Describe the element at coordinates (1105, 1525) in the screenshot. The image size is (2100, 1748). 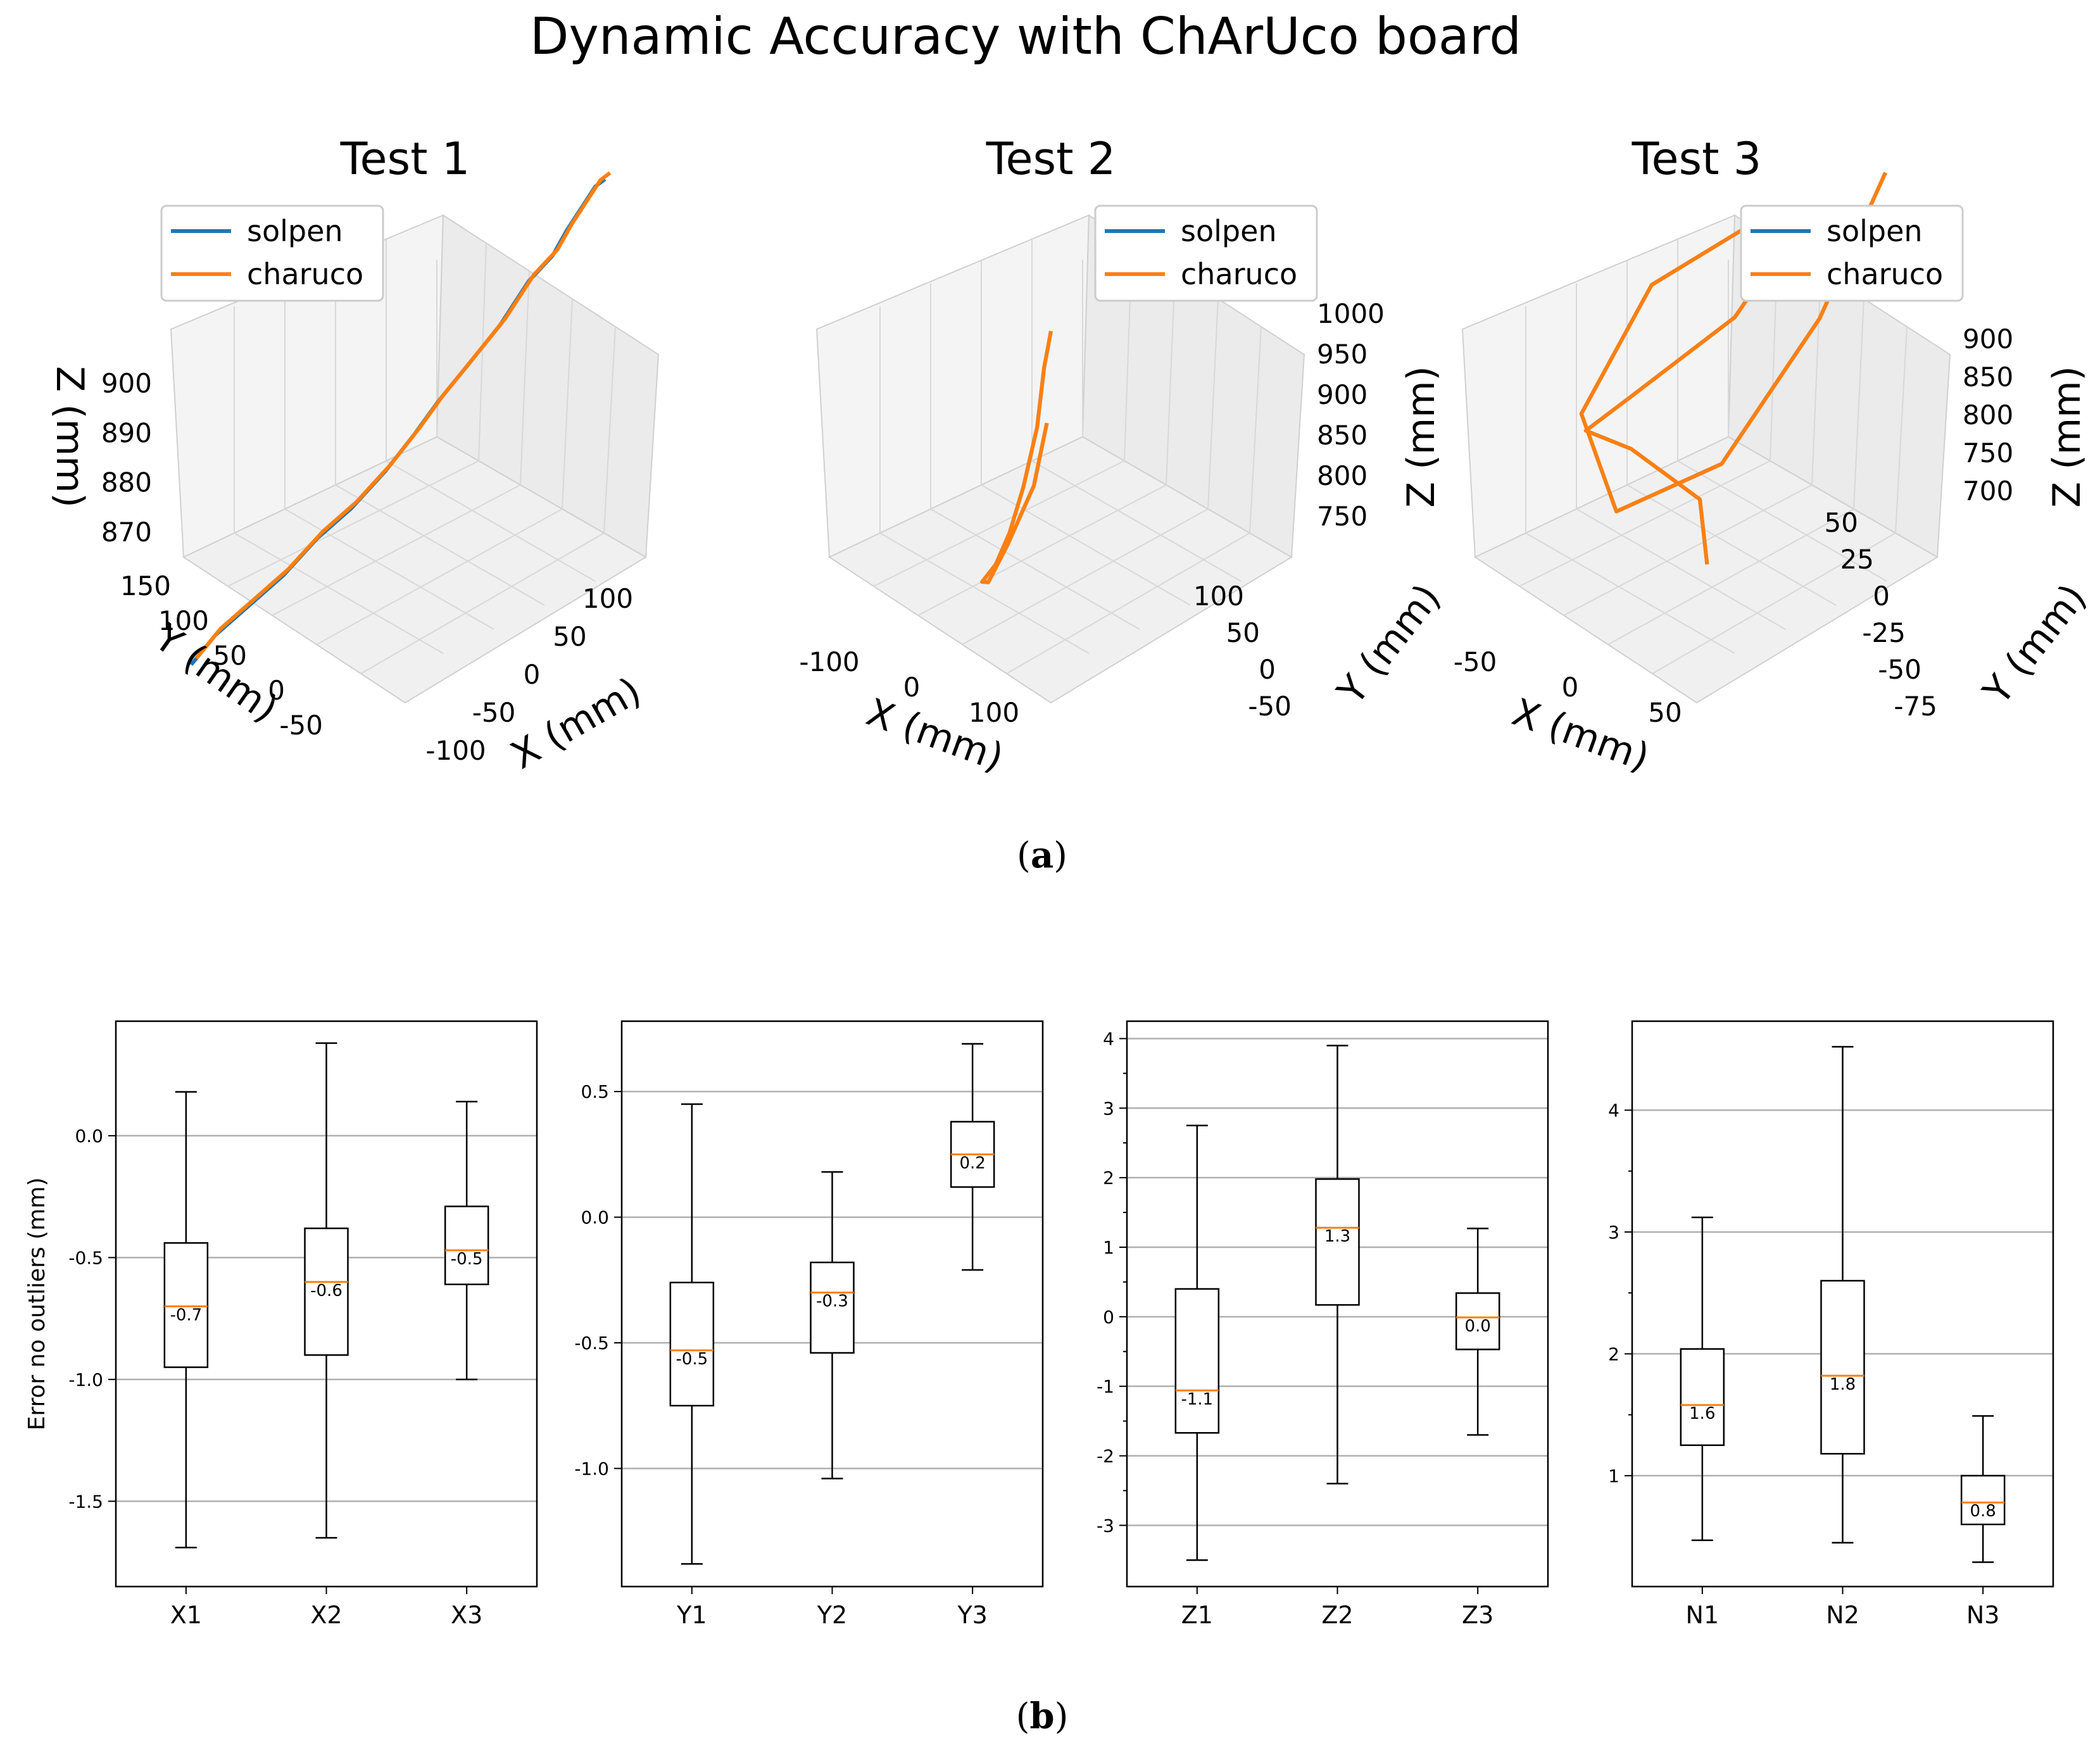
I see `y-tick-label: -3` at that location.